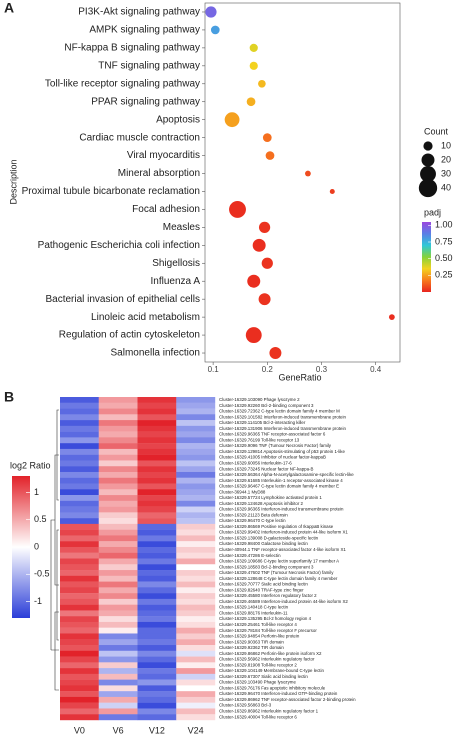 Image resolution: width=474 pixels, height=737 pixels. Describe the element at coordinates (251, 647) in the screenshot. I see `row-label: Cluster-16329.92362 TIR domain` at that location.